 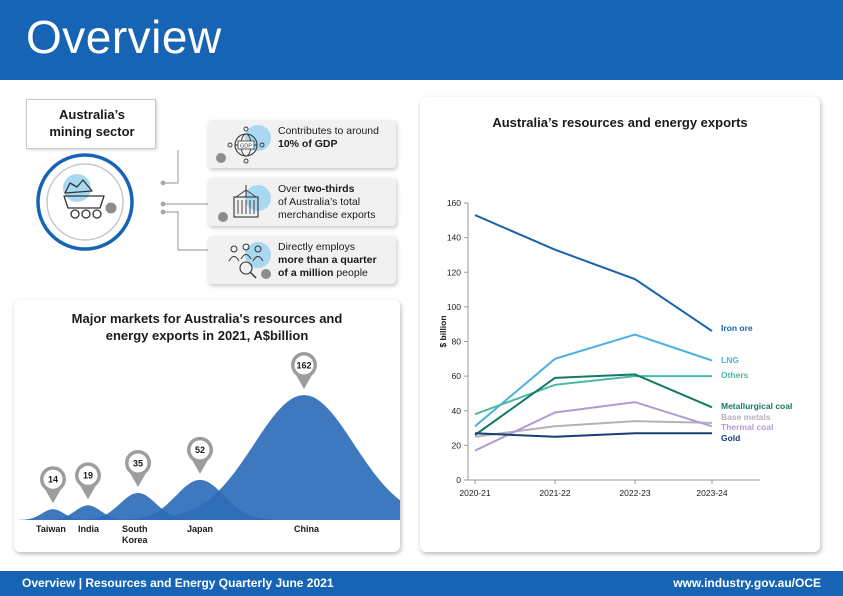 I want to click on page-header: Overview, so click(x=421, y=40).